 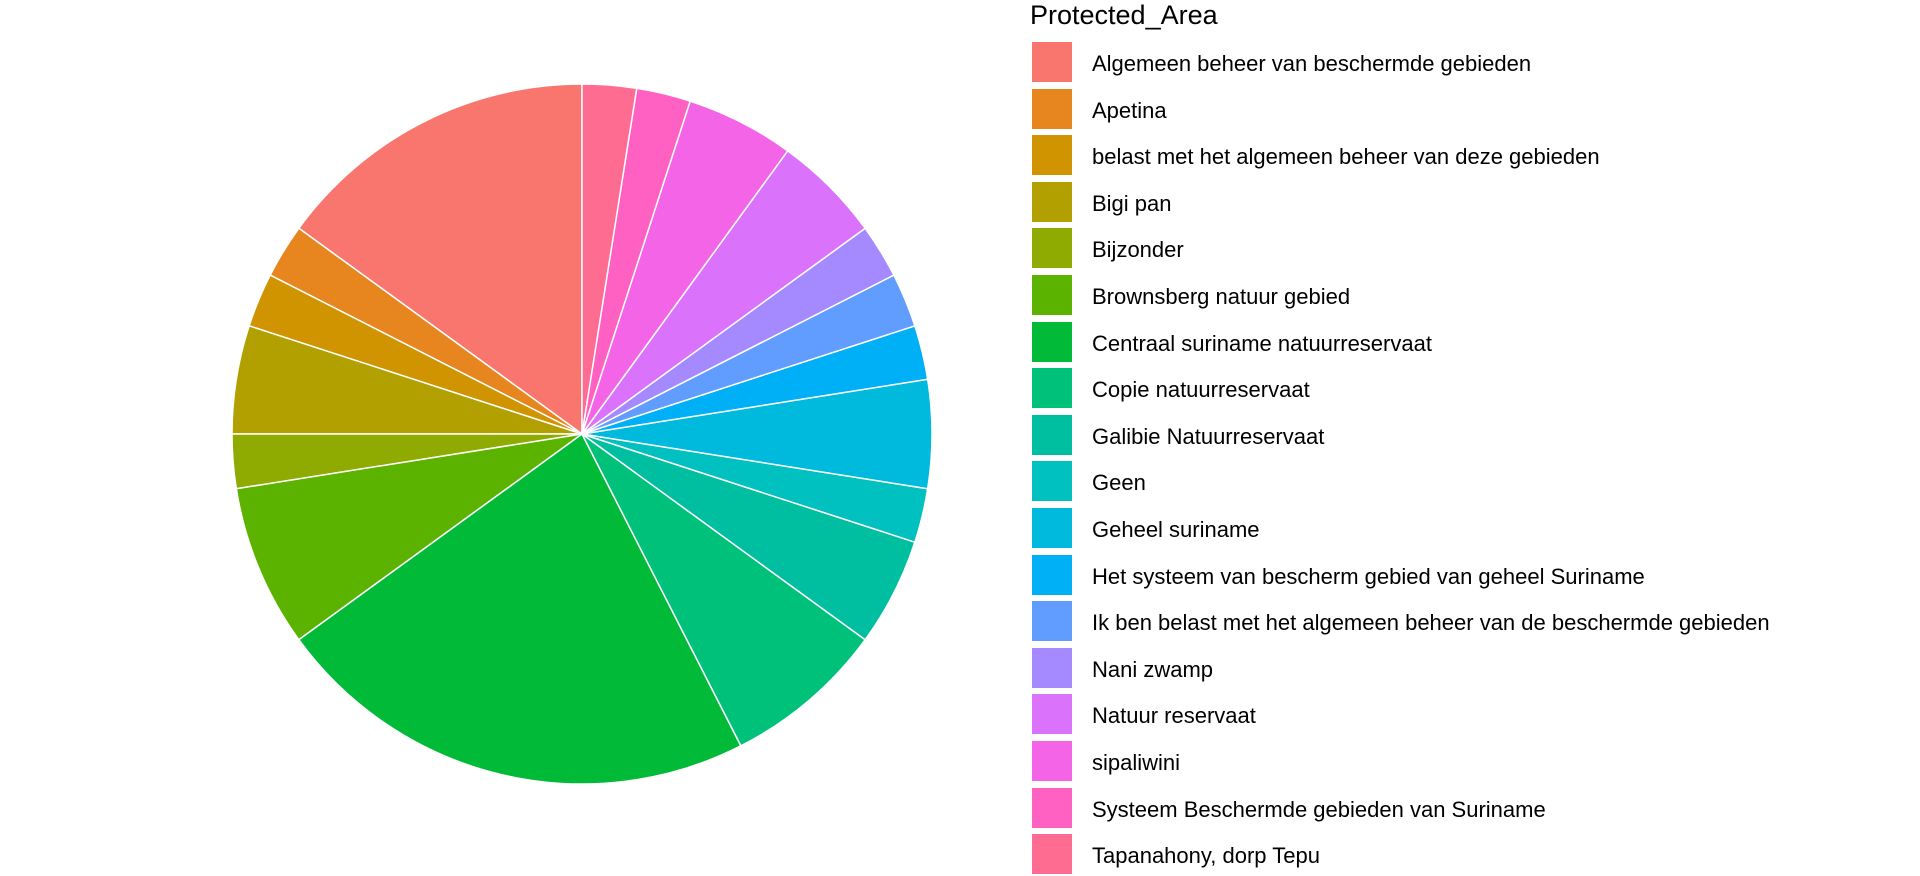 I want to click on legend-item: Apetina, so click(x=1470, y=109).